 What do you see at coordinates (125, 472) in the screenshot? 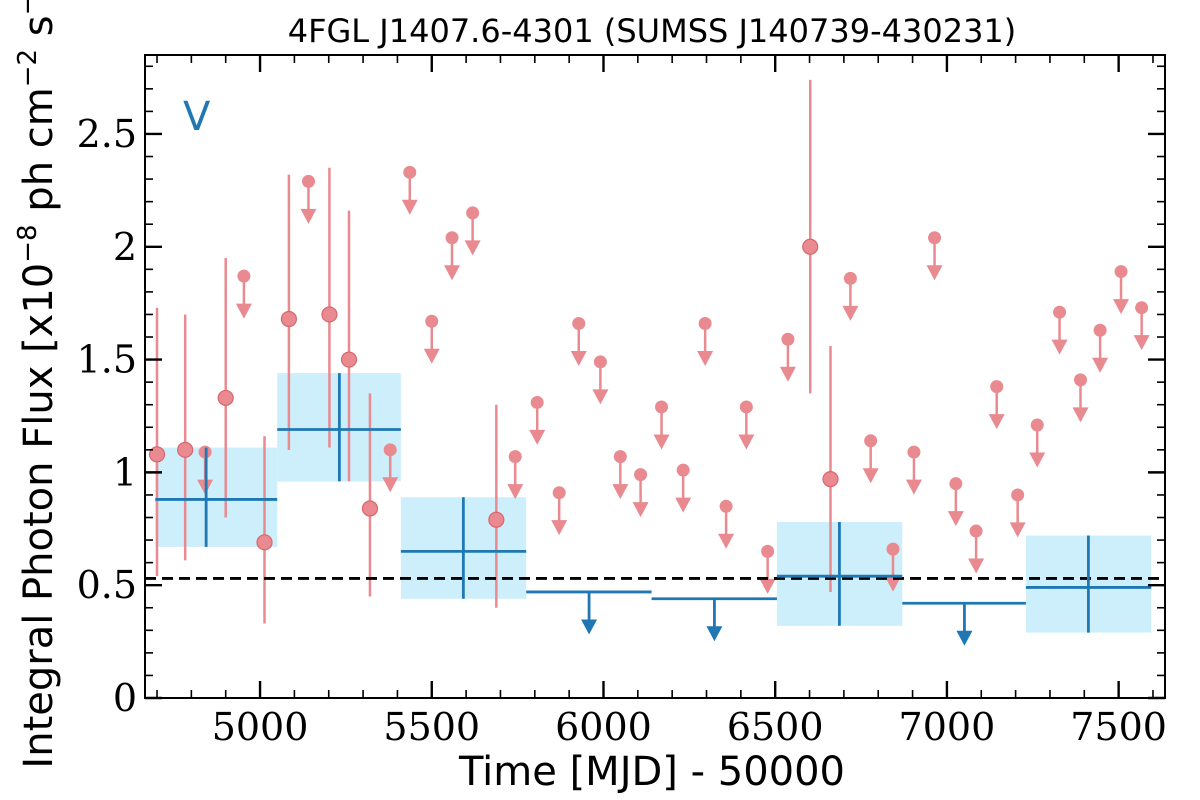
I see `y-tick-label-2: 1` at bounding box center [125, 472].